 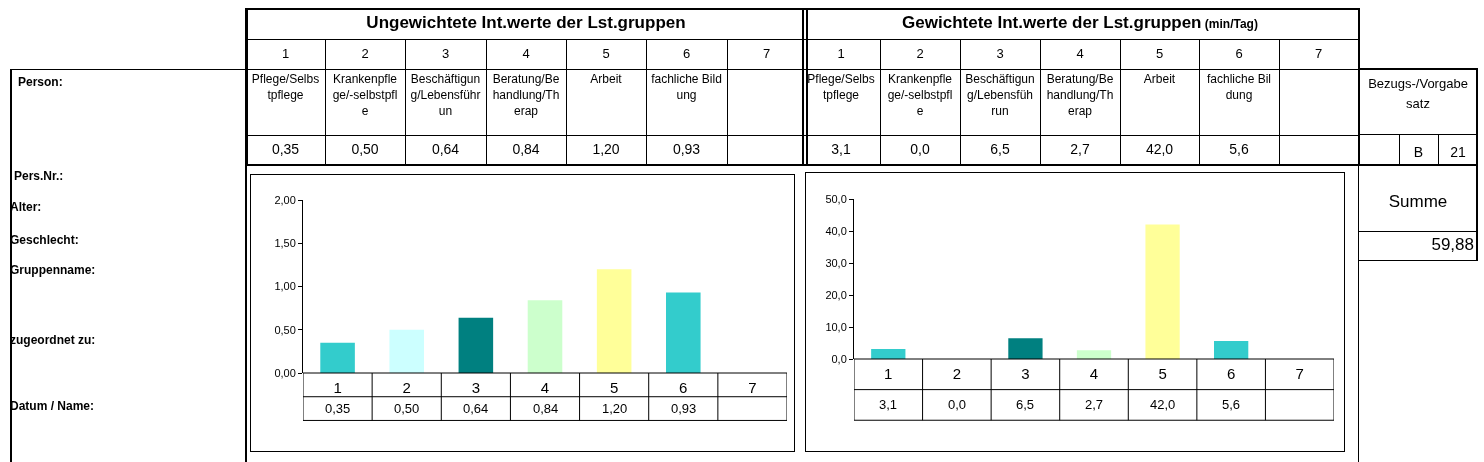 What do you see at coordinates (53, 270) in the screenshot?
I see `text: Gruppenname:` at bounding box center [53, 270].